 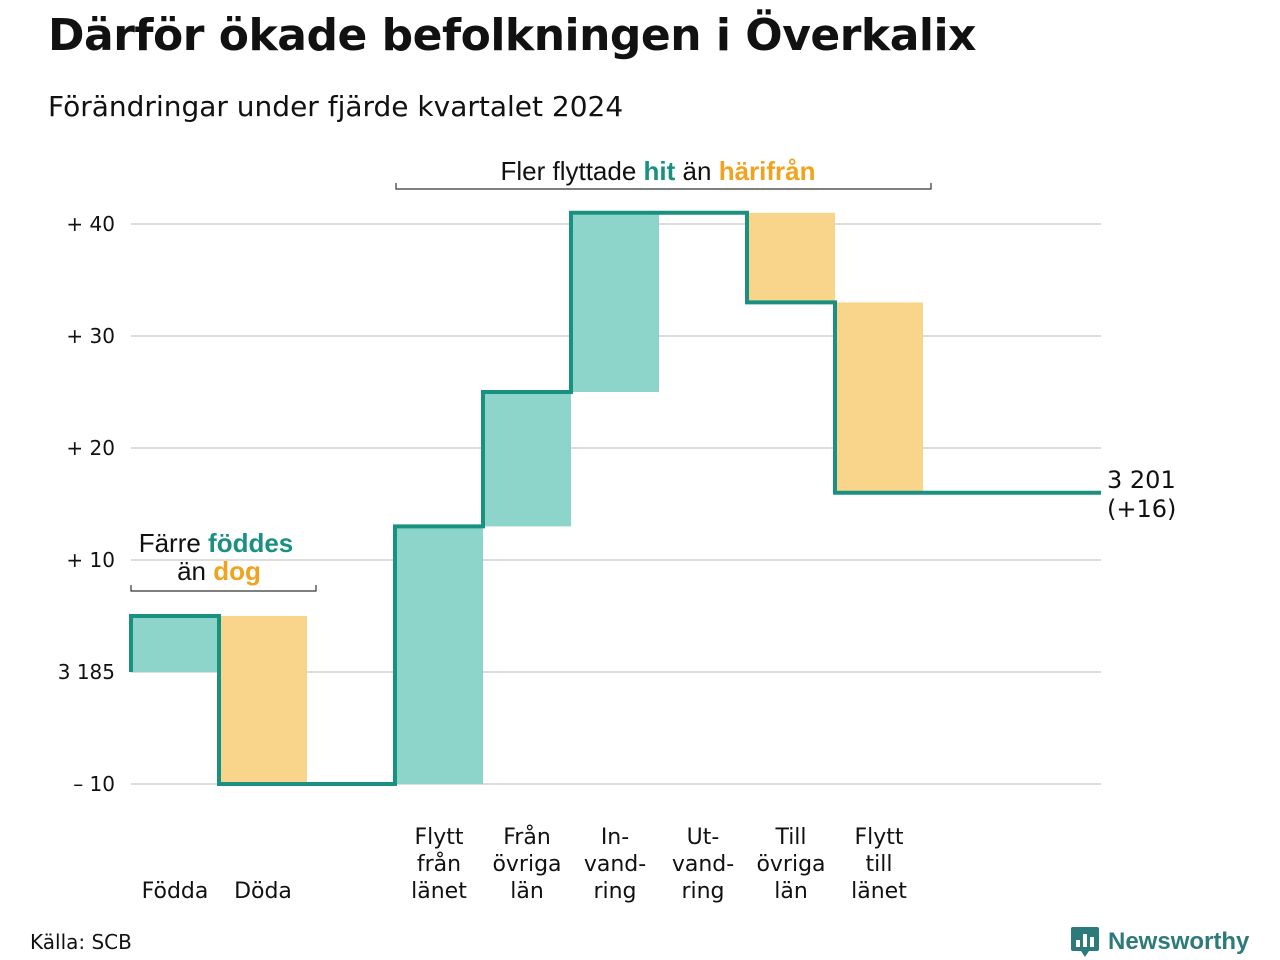 I want to click on migration-annotation-harifran: härifrån, so click(x=767, y=171).